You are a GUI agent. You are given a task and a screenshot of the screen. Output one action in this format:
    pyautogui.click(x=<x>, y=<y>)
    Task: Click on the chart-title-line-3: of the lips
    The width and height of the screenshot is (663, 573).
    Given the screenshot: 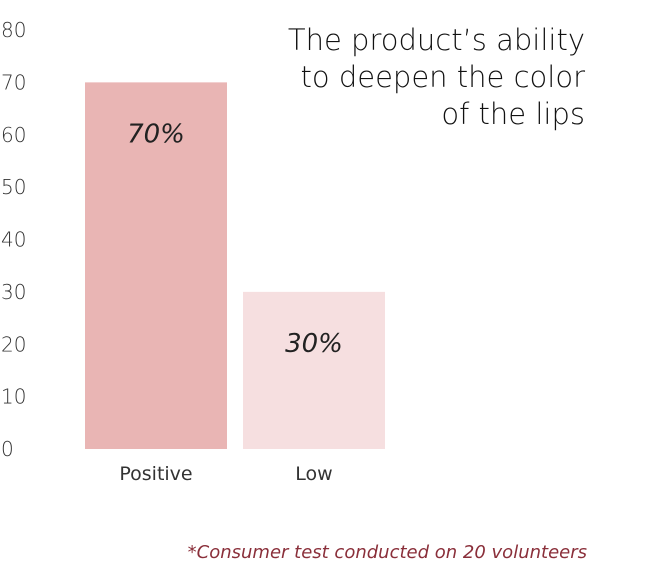 What is the action you would take?
    pyautogui.click(x=513, y=114)
    